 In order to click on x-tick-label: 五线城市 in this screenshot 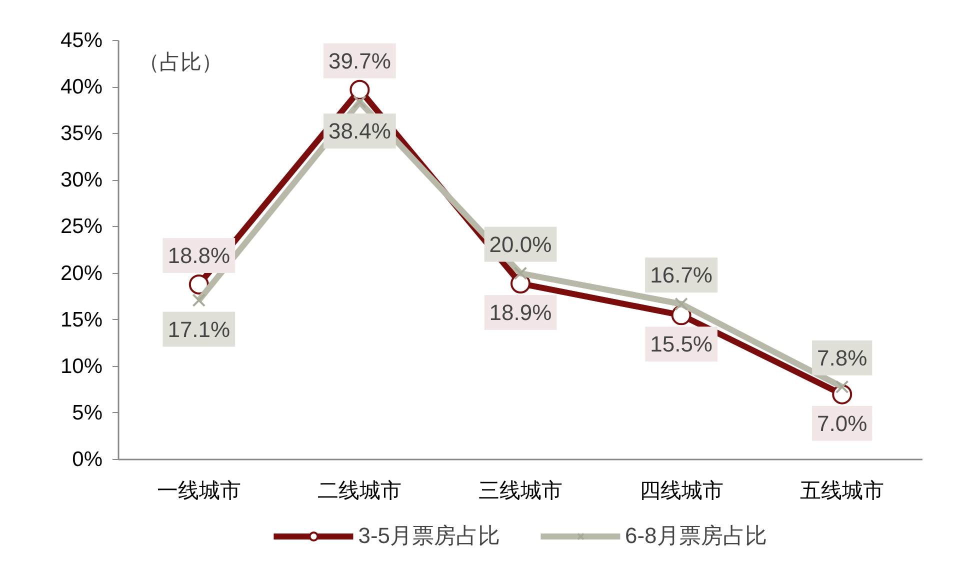, I will do `click(842, 491)`.